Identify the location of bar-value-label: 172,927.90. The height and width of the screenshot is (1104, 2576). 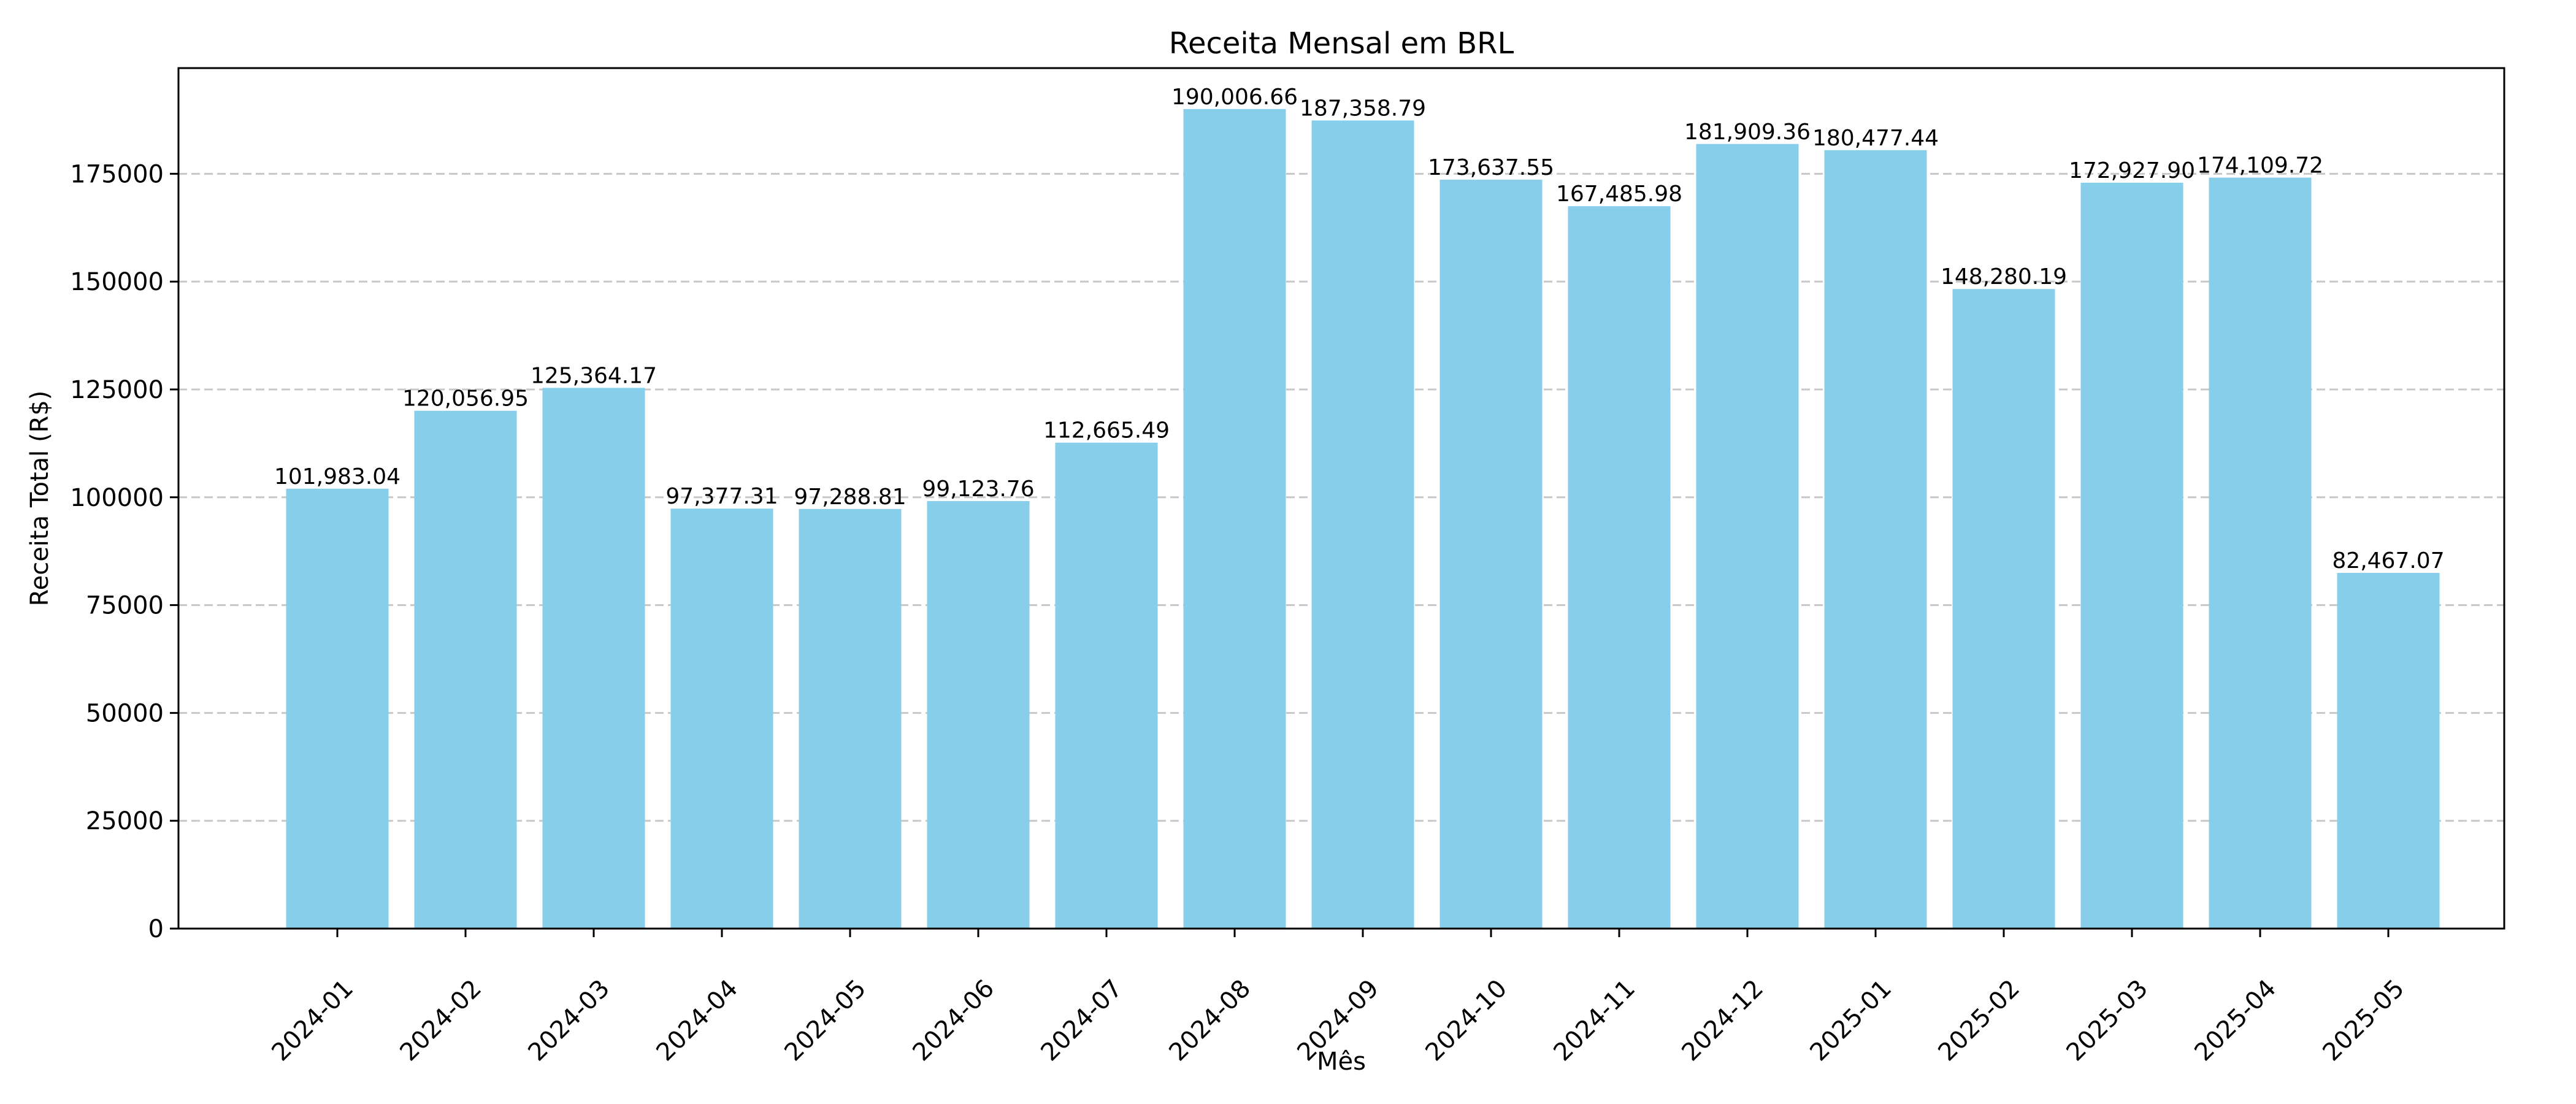
(2132, 170).